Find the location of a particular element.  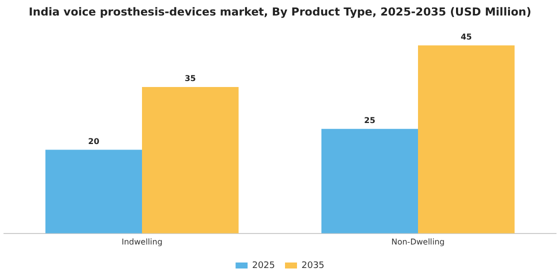

legend-label: 2025 is located at coordinates (263, 265).